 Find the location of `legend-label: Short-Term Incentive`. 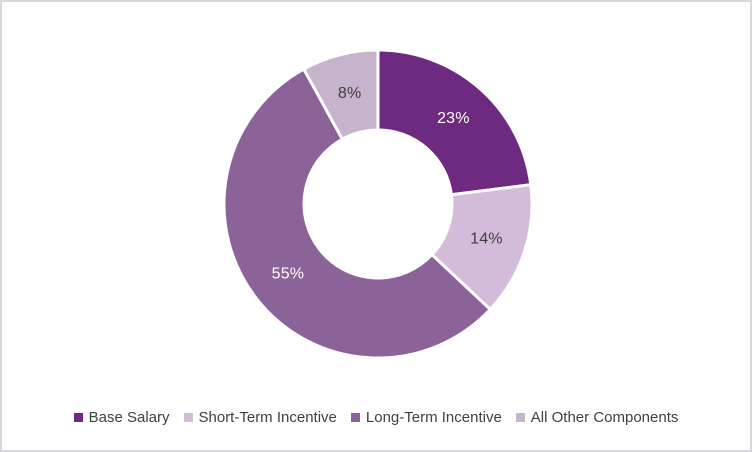

legend-label: Short-Term Incentive is located at coordinates (267, 417).